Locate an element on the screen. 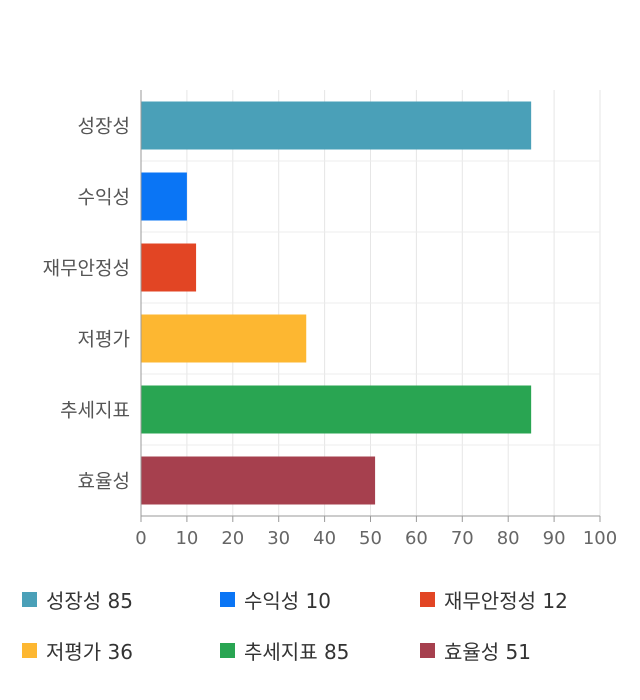 The height and width of the screenshot is (700, 640). x-tick-label: 60 is located at coordinates (416, 538).